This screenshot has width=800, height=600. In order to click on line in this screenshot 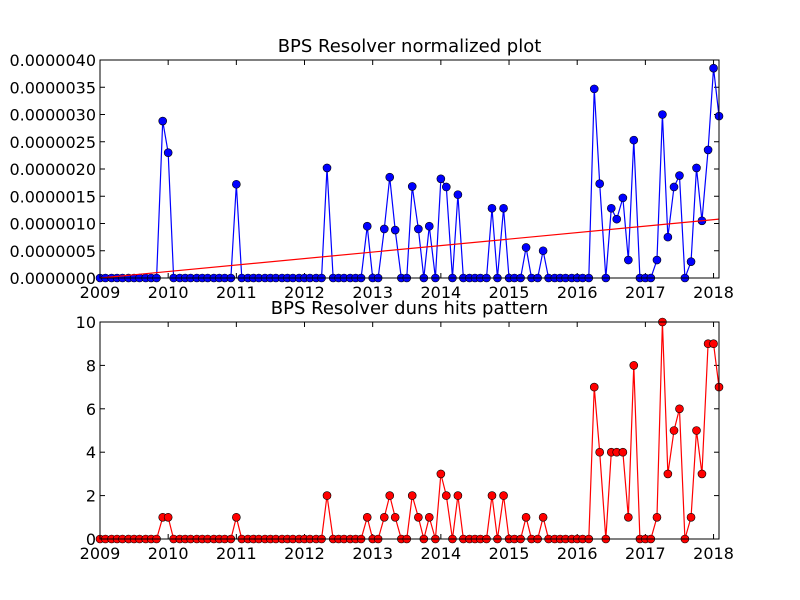, I will do `click(409, 248)`.